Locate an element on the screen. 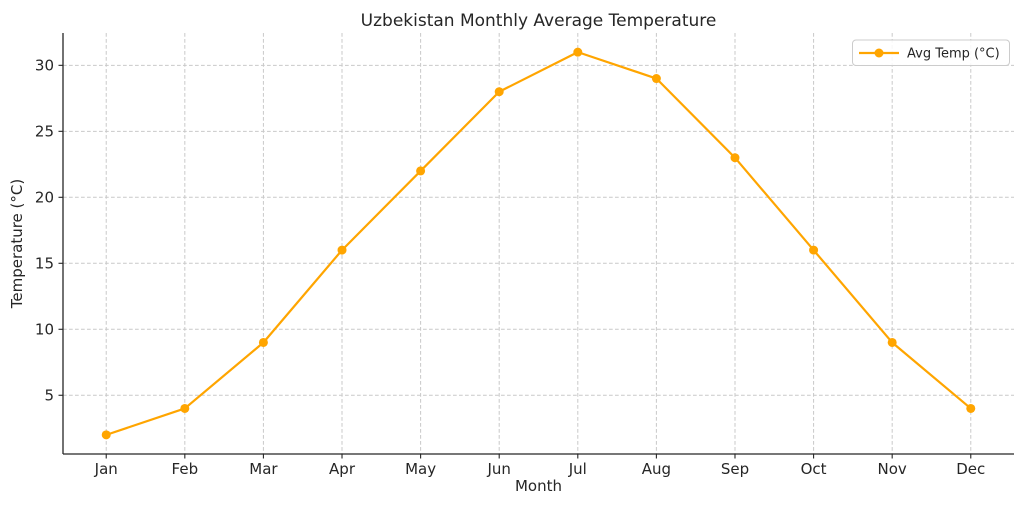 This screenshot has width=1024, height=507. x-axis-label: Month is located at coordinates (538, 486).